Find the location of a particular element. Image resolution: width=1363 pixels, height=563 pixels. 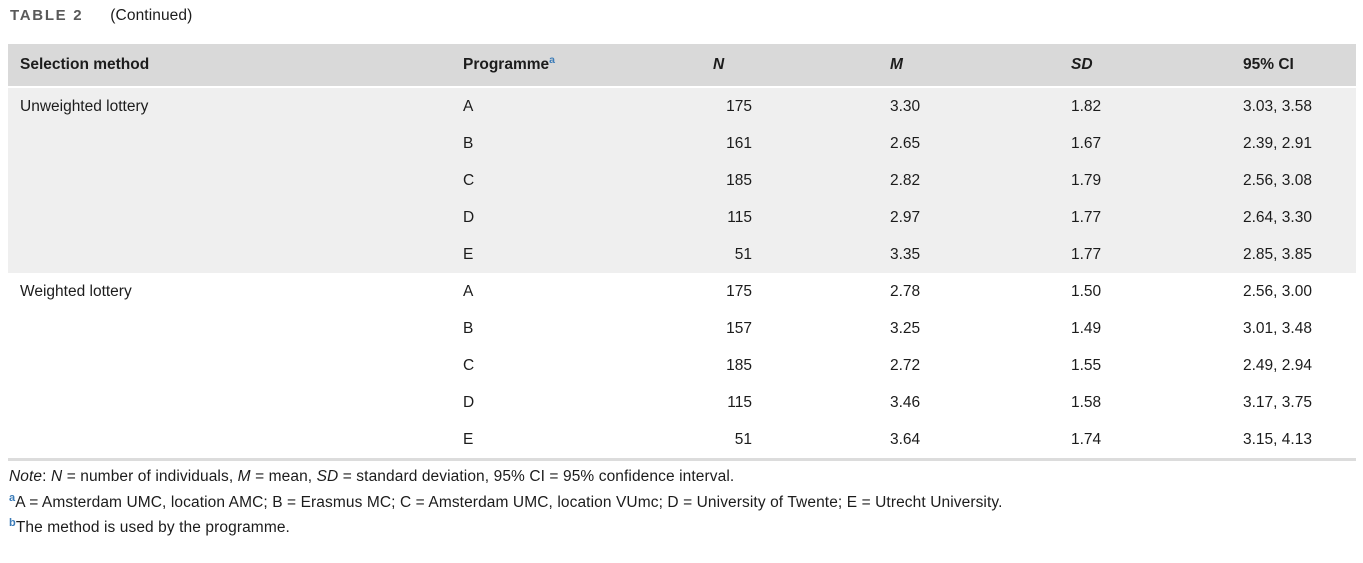

sd-cell: 1.82 is located at coordinates (1086, 106).